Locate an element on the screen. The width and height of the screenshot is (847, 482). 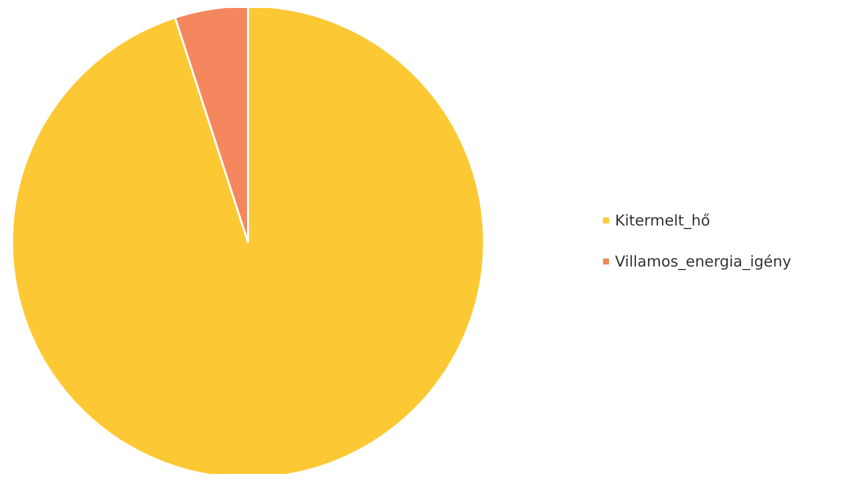
legend-label: Villamos_energia_igény is located at coordinates (703, 261).